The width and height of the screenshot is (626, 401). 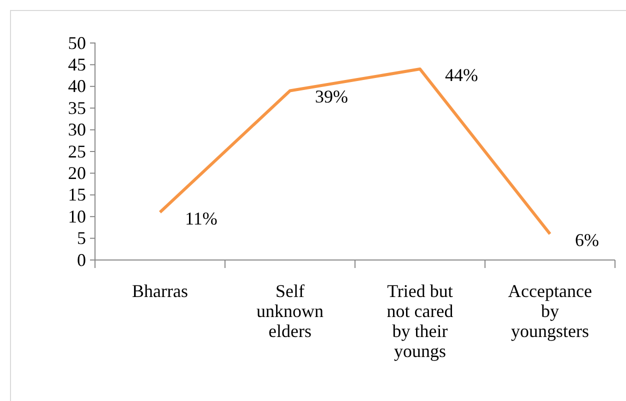 I want to click on y-tick-label: 0, so click(x=81, y=260).